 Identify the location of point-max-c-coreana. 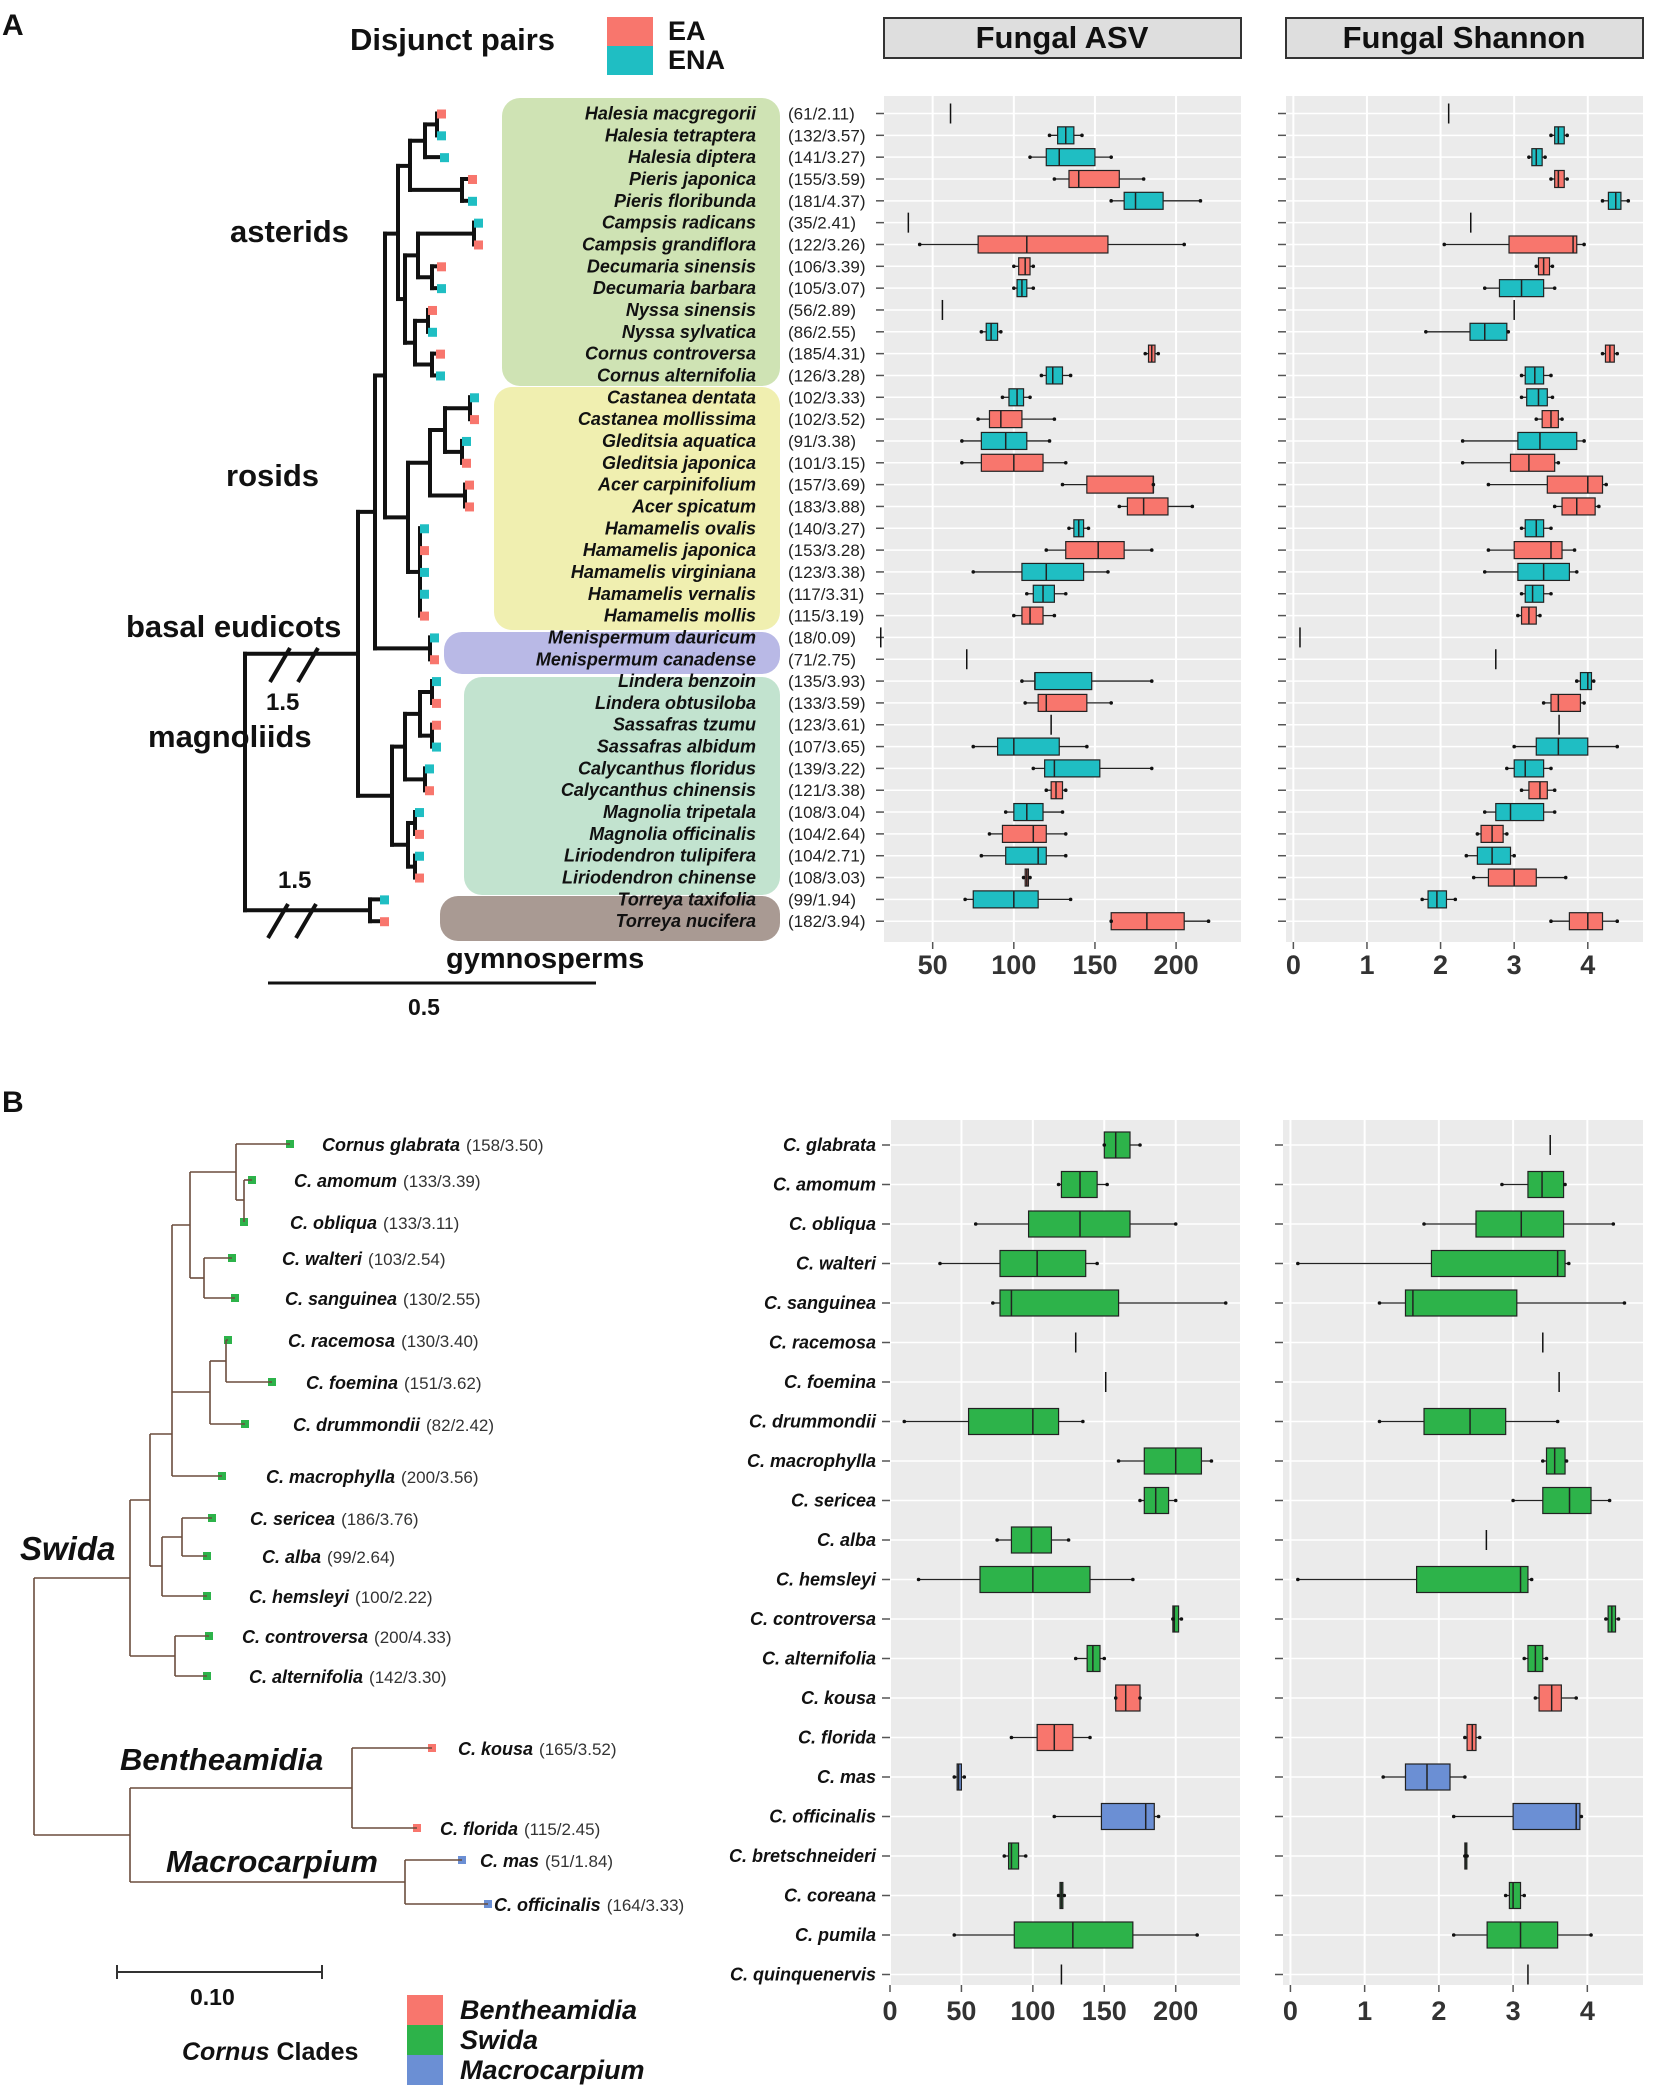
(1524, 1895).